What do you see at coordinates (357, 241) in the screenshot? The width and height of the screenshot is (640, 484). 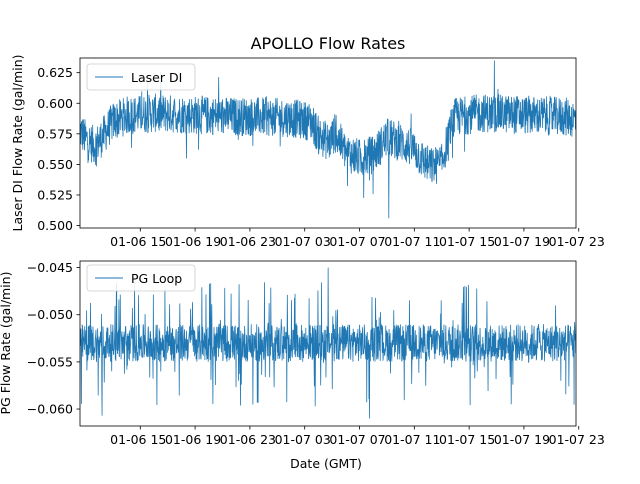 I see `laser-di-x-tick-label: 01-07 07` at bounding box center [357, 241].